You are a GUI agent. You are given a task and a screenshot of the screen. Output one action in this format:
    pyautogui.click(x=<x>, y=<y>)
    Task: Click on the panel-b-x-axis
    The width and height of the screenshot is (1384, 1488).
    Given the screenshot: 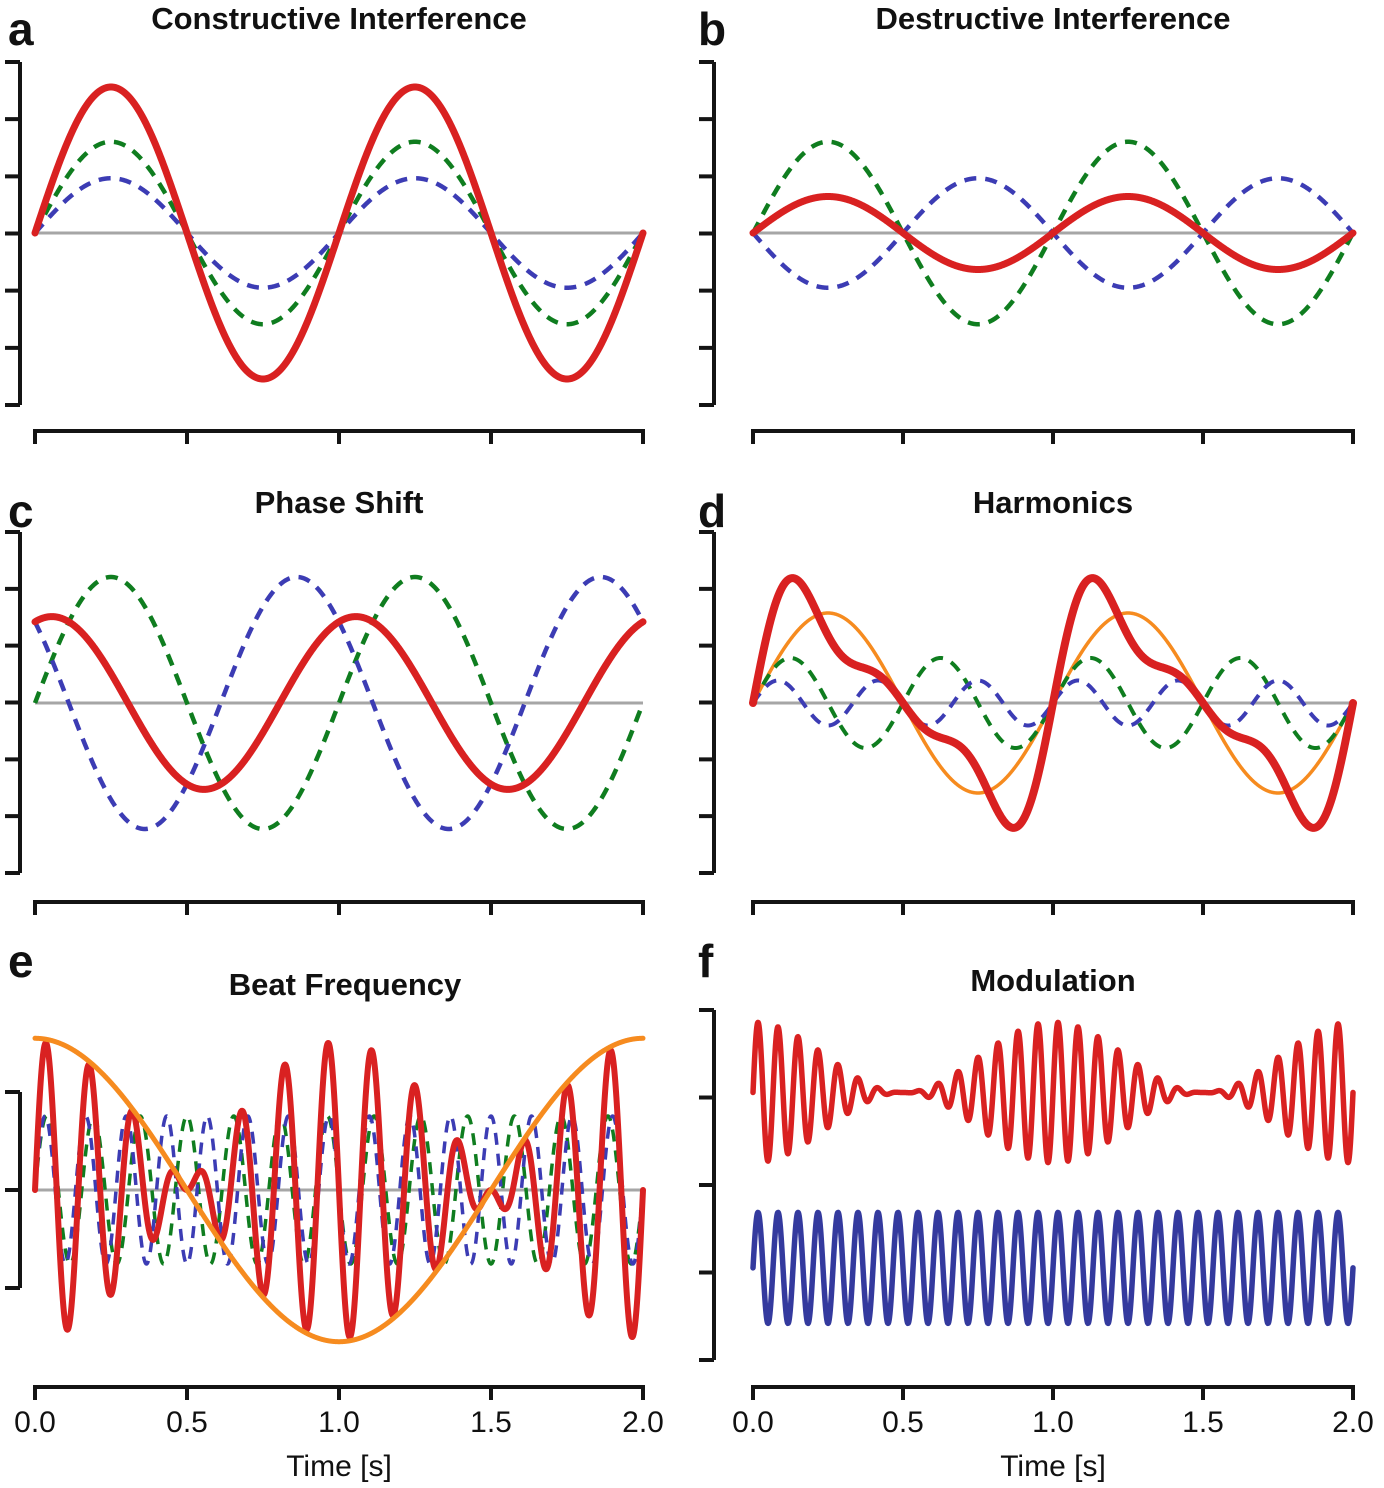 What is the action you would take?
    pyautogui.click(x=1053, y=436)
    